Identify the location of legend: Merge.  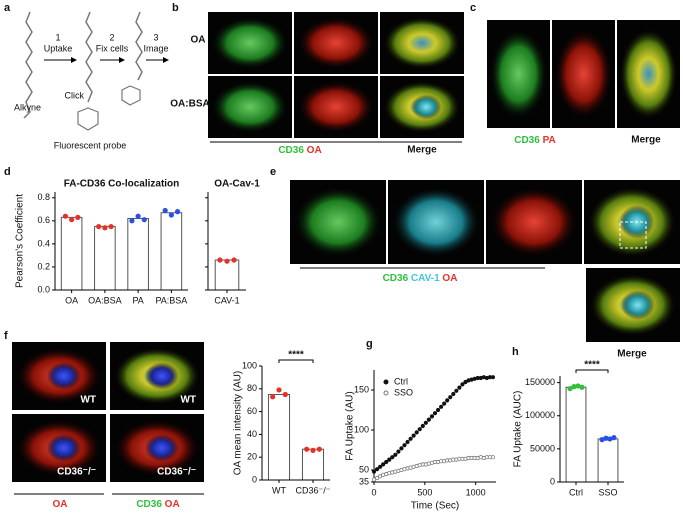
(632, 354).